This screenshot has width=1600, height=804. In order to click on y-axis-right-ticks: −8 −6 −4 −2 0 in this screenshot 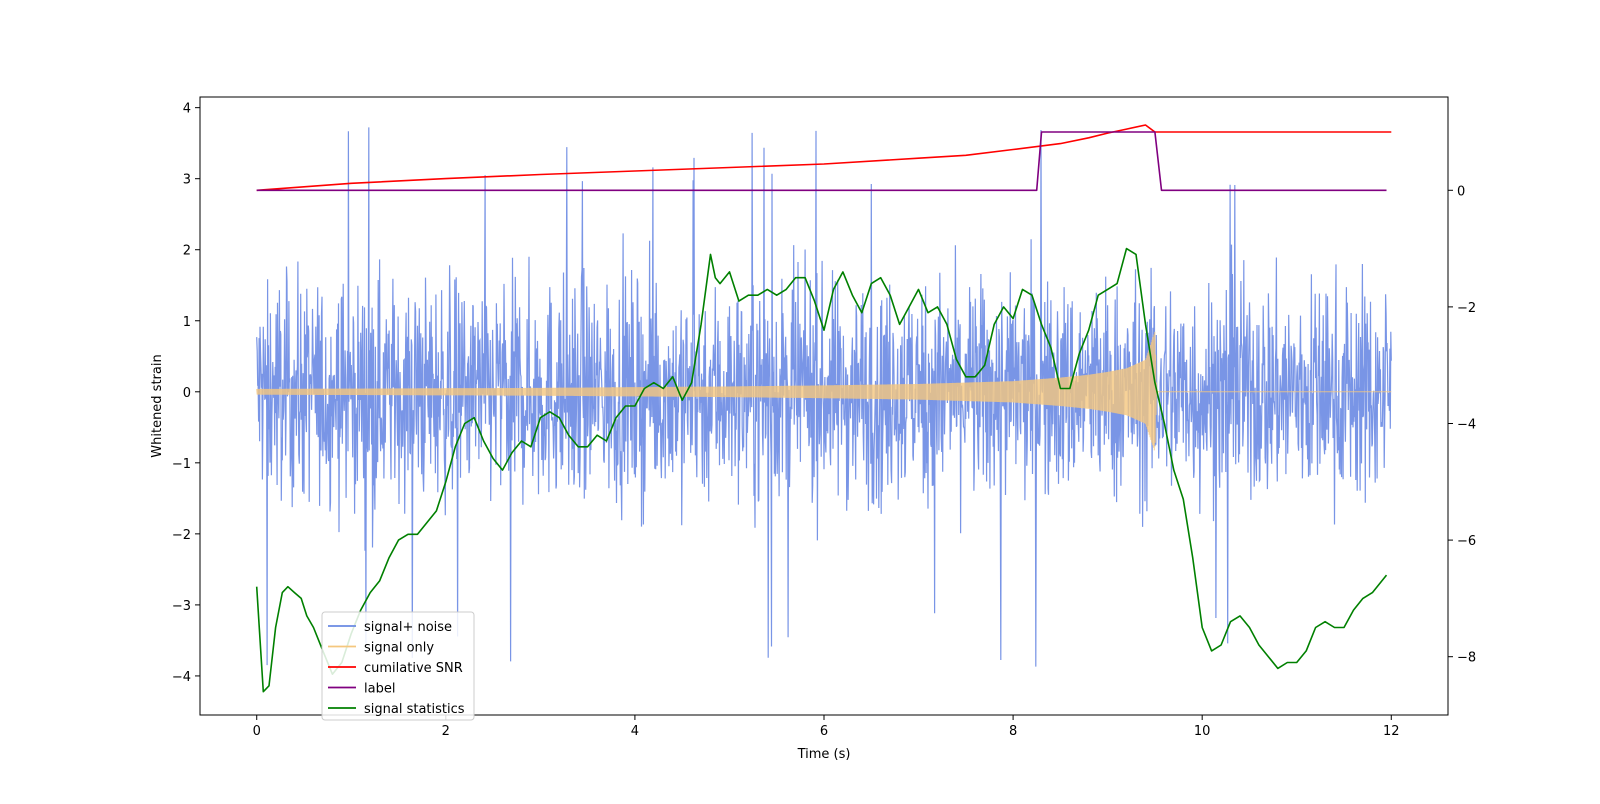, I will do `click(1462, 425)`.